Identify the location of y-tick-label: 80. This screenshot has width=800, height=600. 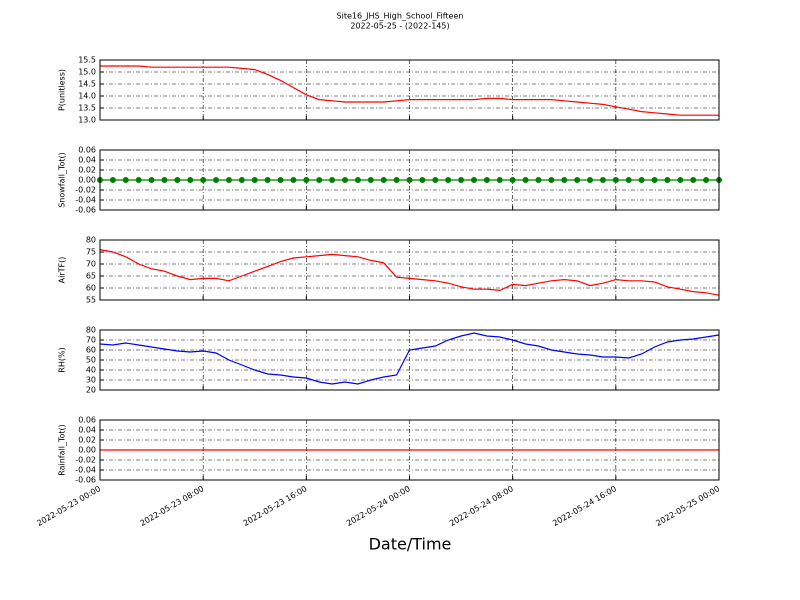
(91, 330).